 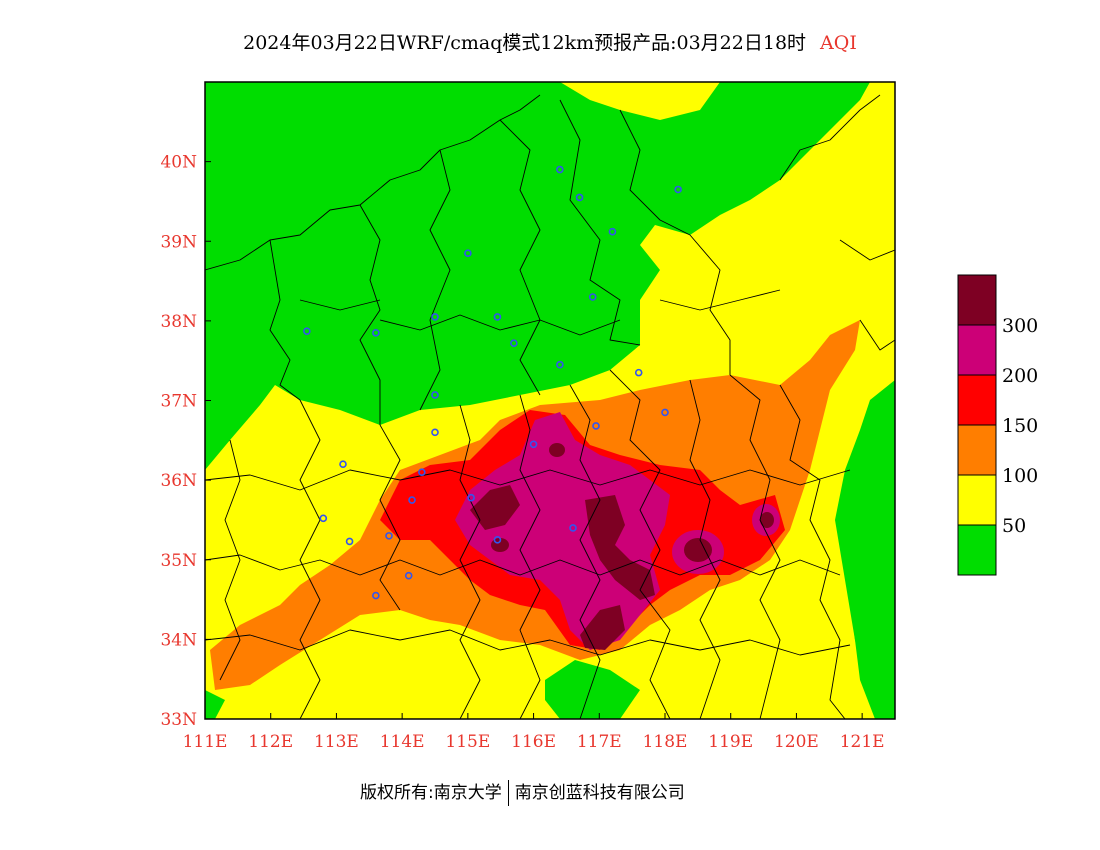 I want to click on aqi-zone-good-coast, so click(x=865, y=549).